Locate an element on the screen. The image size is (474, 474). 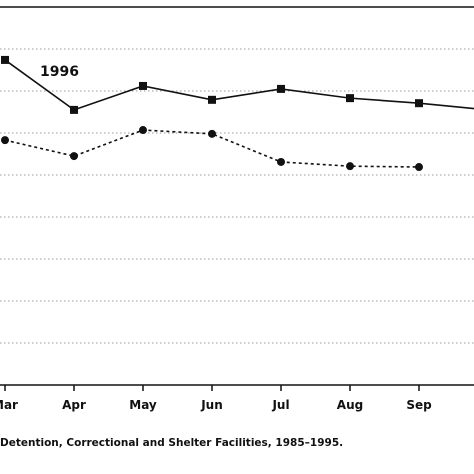
x-tick-label: May is located at coordinates (143, 405).